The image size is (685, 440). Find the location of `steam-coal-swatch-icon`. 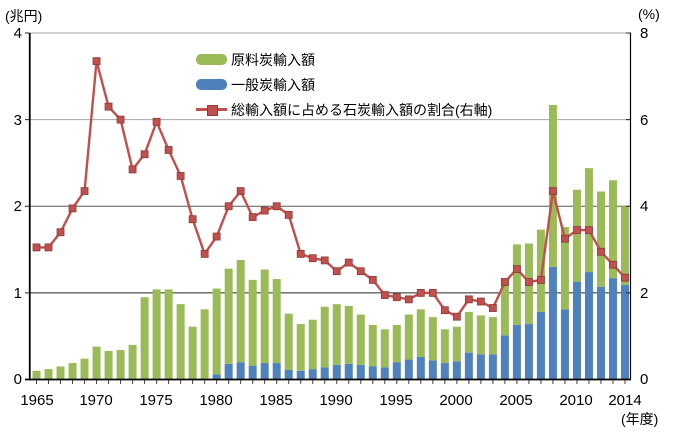

steam-coal-swatch-icon is located at coordinates (211, 84).